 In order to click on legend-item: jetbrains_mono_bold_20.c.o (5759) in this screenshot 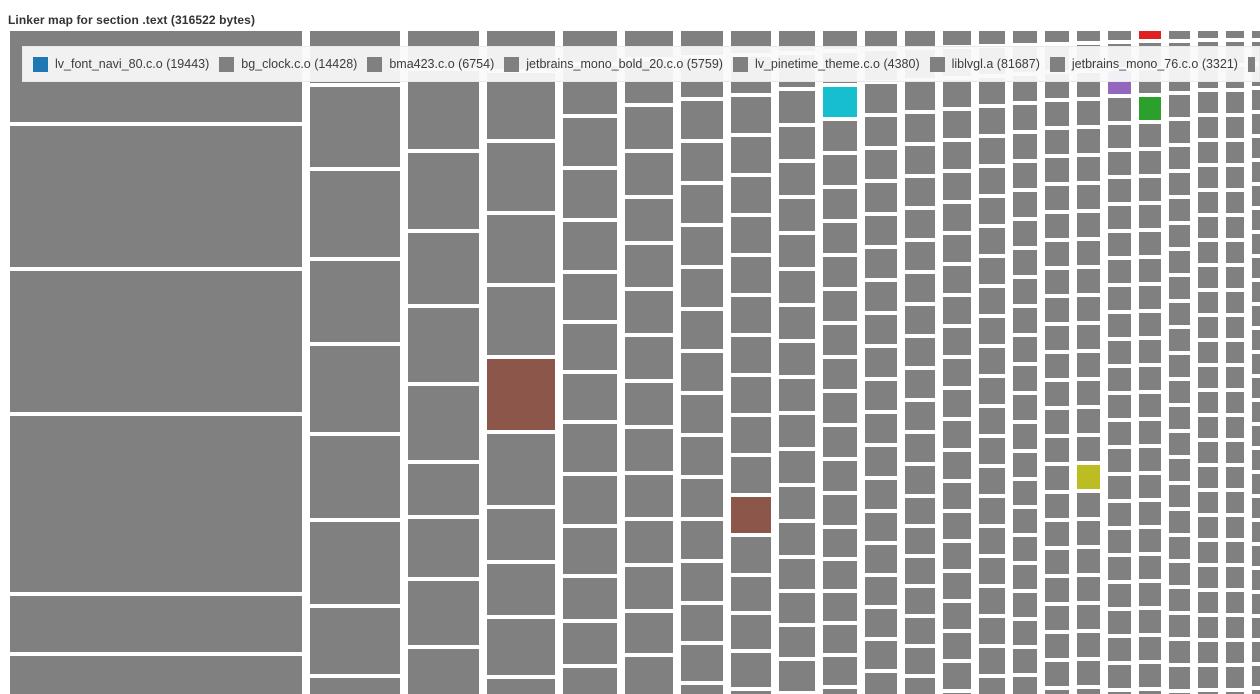, I will do `click(613, 64)`.